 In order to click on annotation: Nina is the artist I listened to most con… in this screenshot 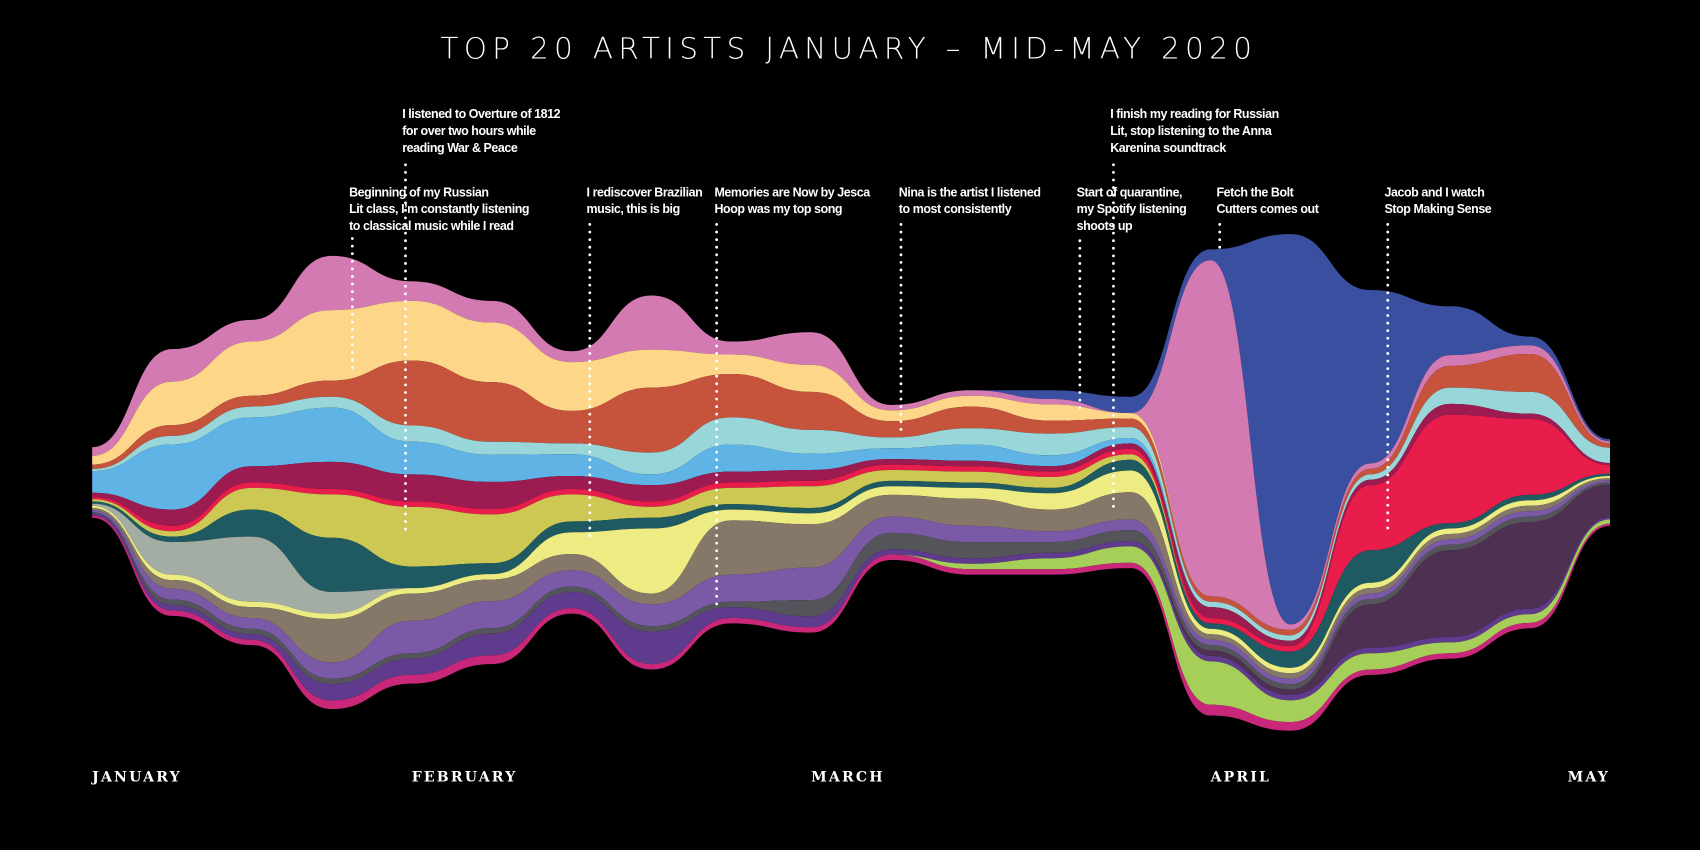, I will do `click(970, 310)`.